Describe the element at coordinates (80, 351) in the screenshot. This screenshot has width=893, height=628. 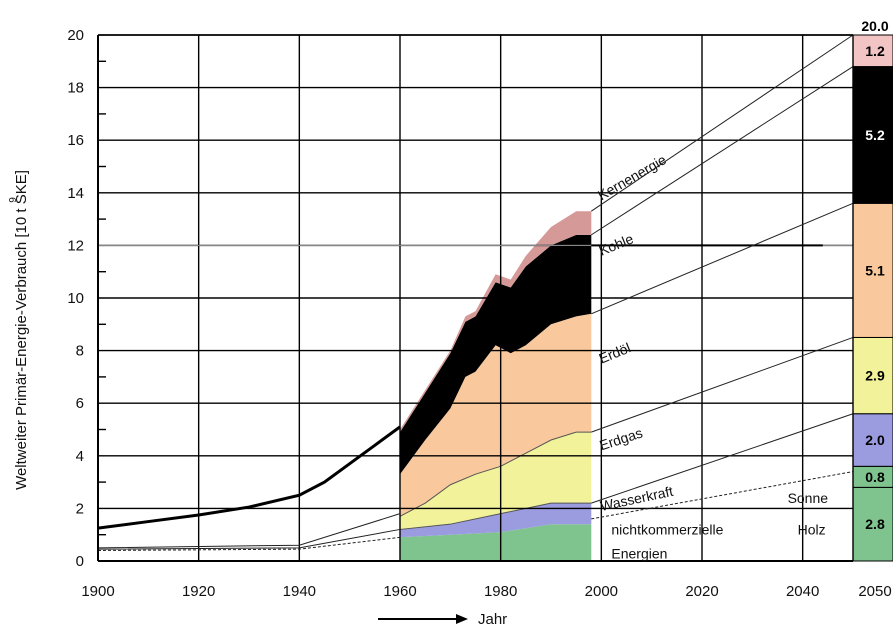
I see `y-tick-label-8: 8` at that location.